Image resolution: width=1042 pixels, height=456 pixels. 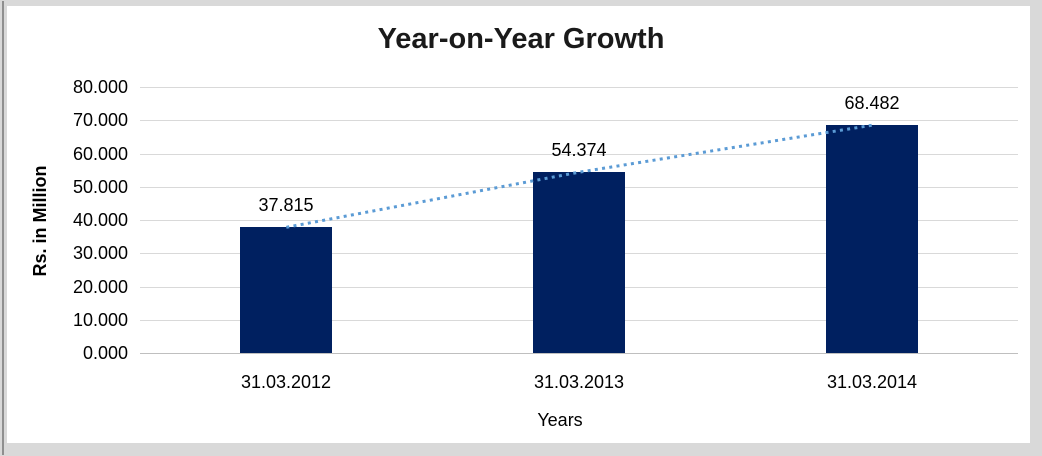 I want to click on frame-edge-line, so click(x=3, y=228).